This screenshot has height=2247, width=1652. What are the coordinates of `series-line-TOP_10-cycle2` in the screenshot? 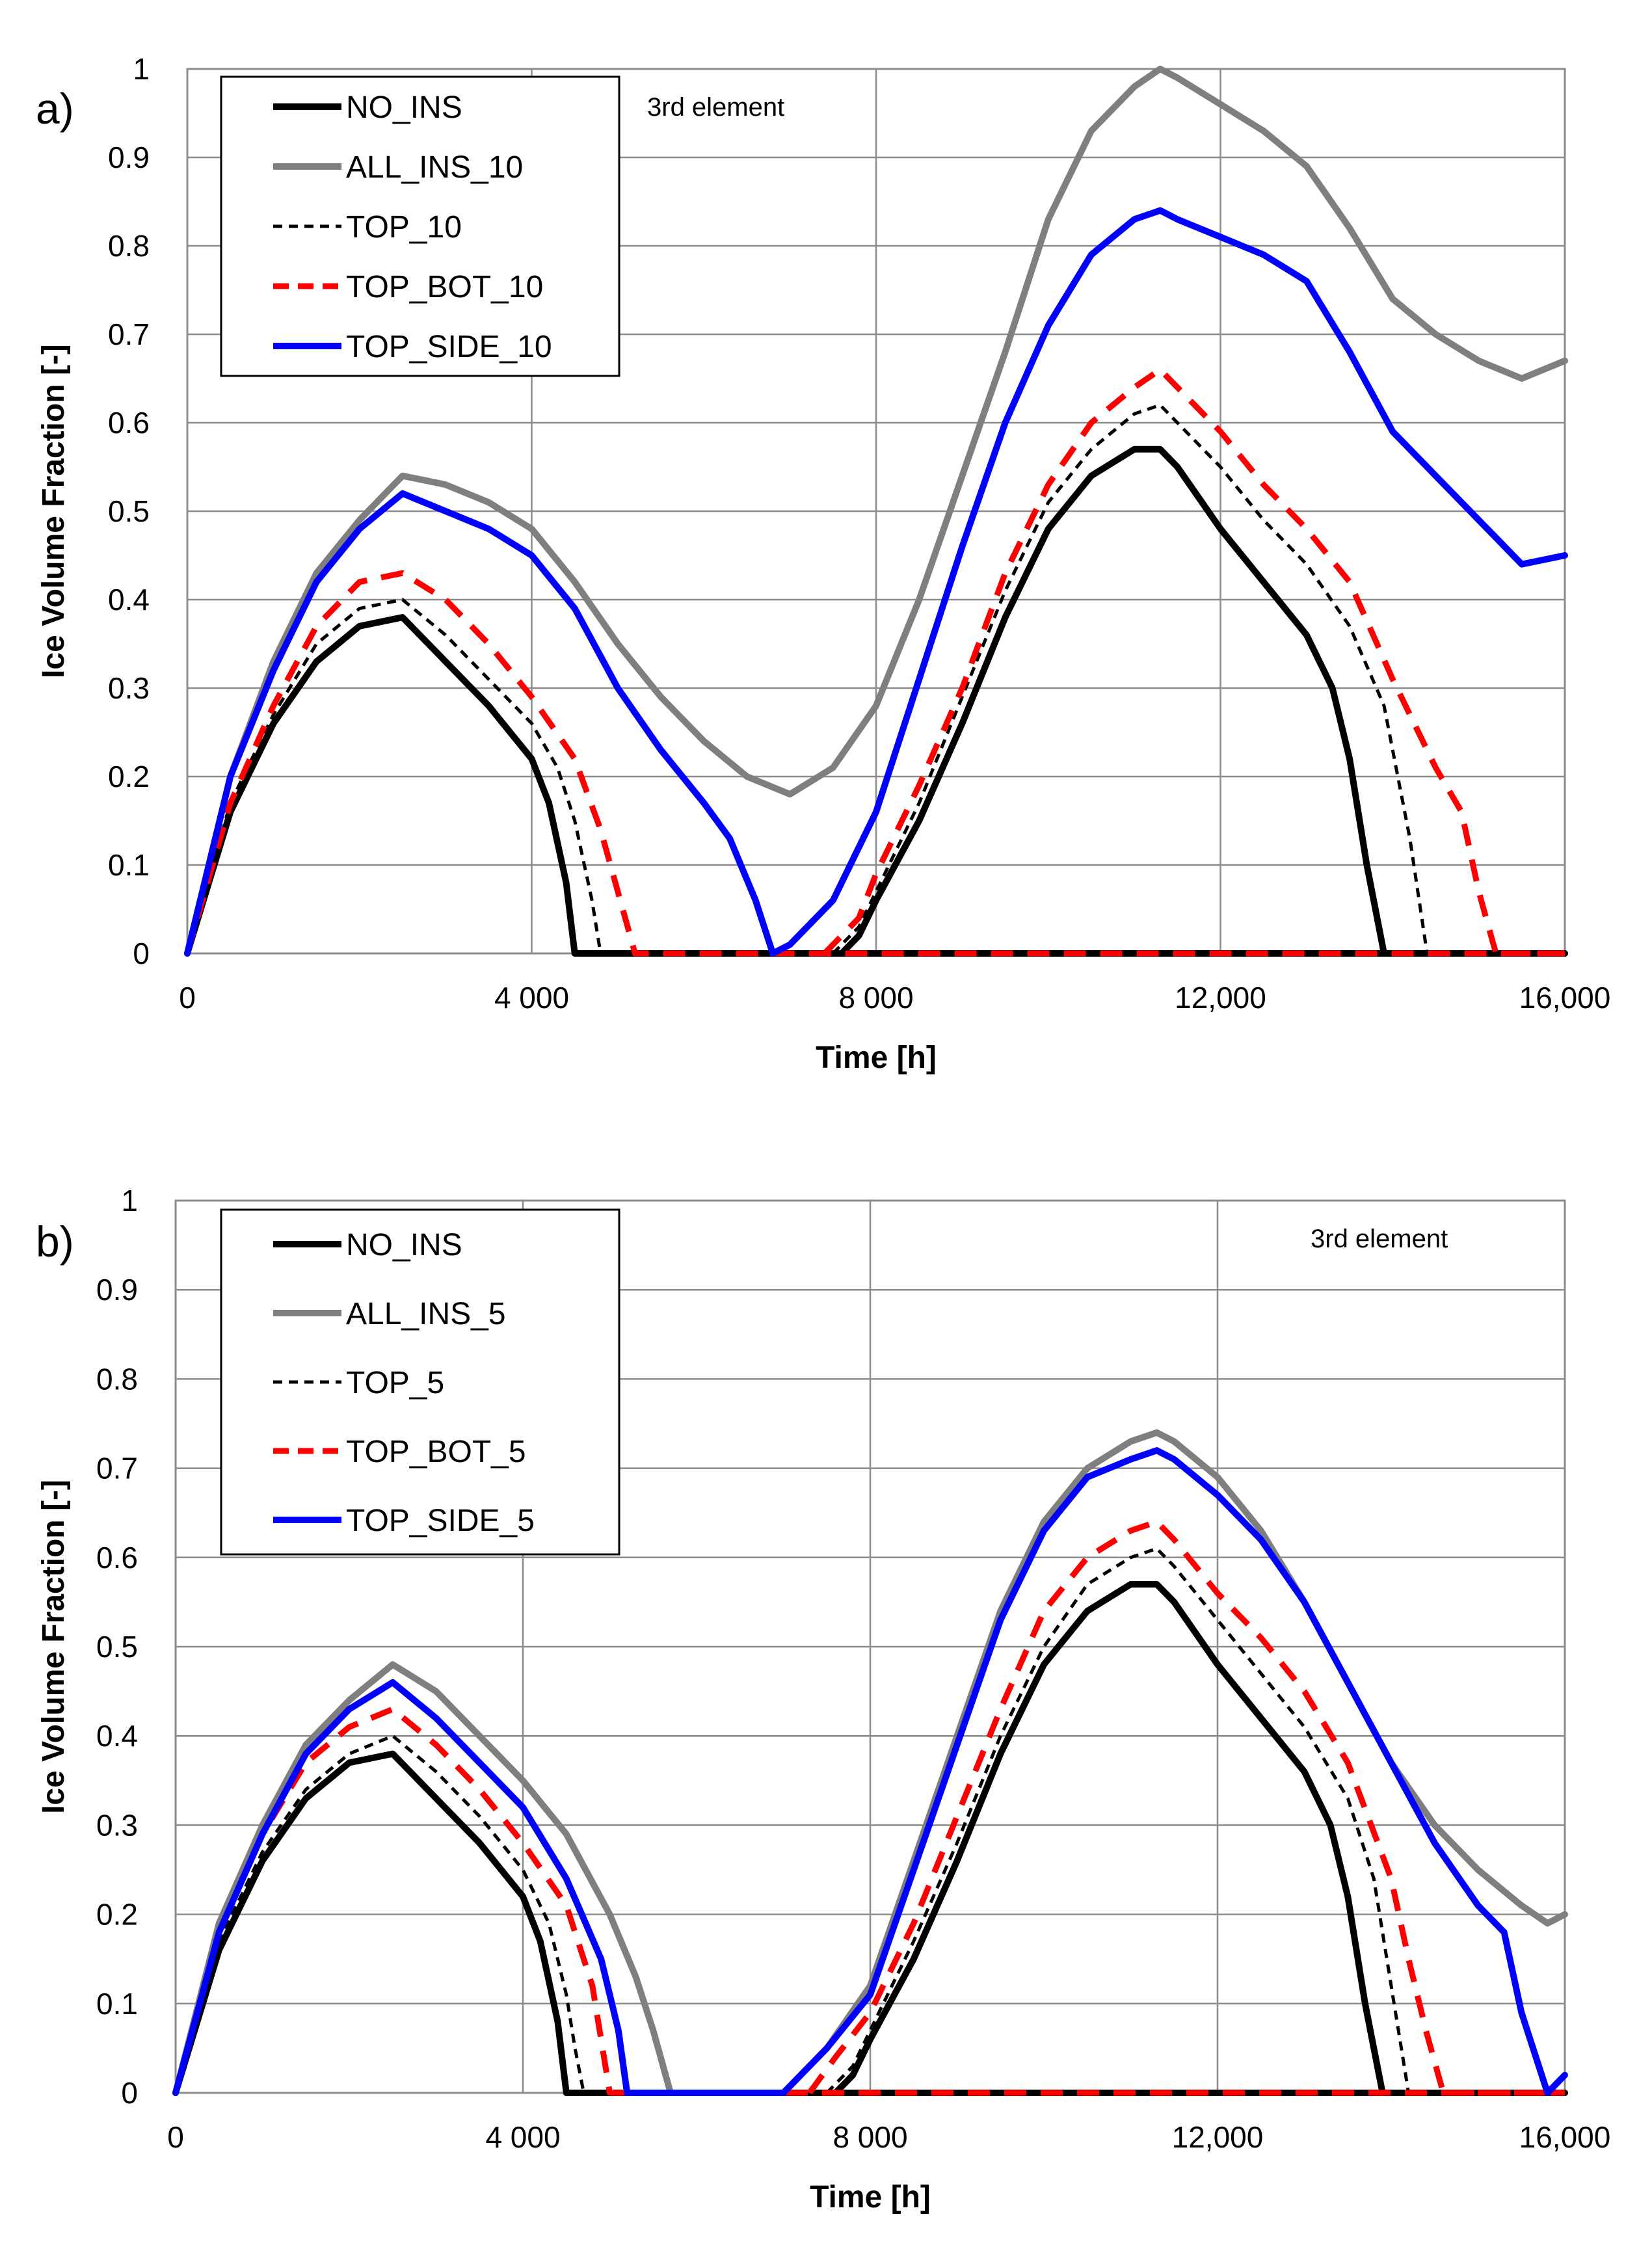 It's located at (1198, 679).